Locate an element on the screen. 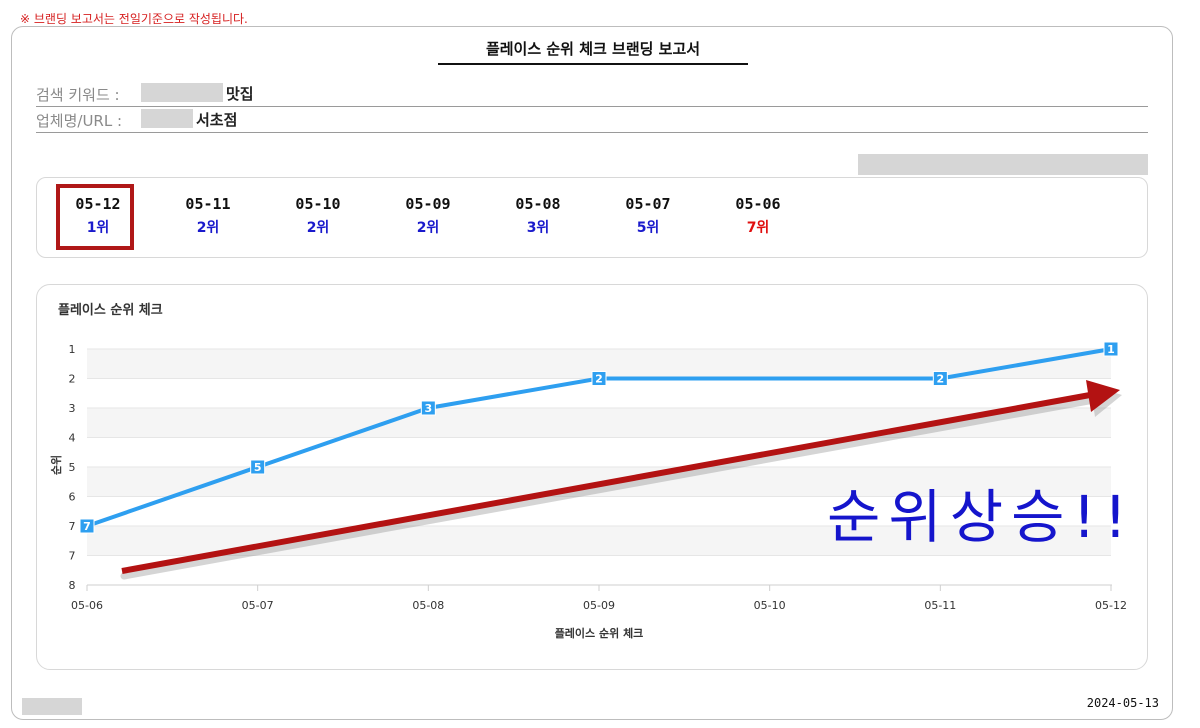 The height and width of the screenshot is (728, 1200). x-tick-label: 05-11 is located at coordinates (940, 605).